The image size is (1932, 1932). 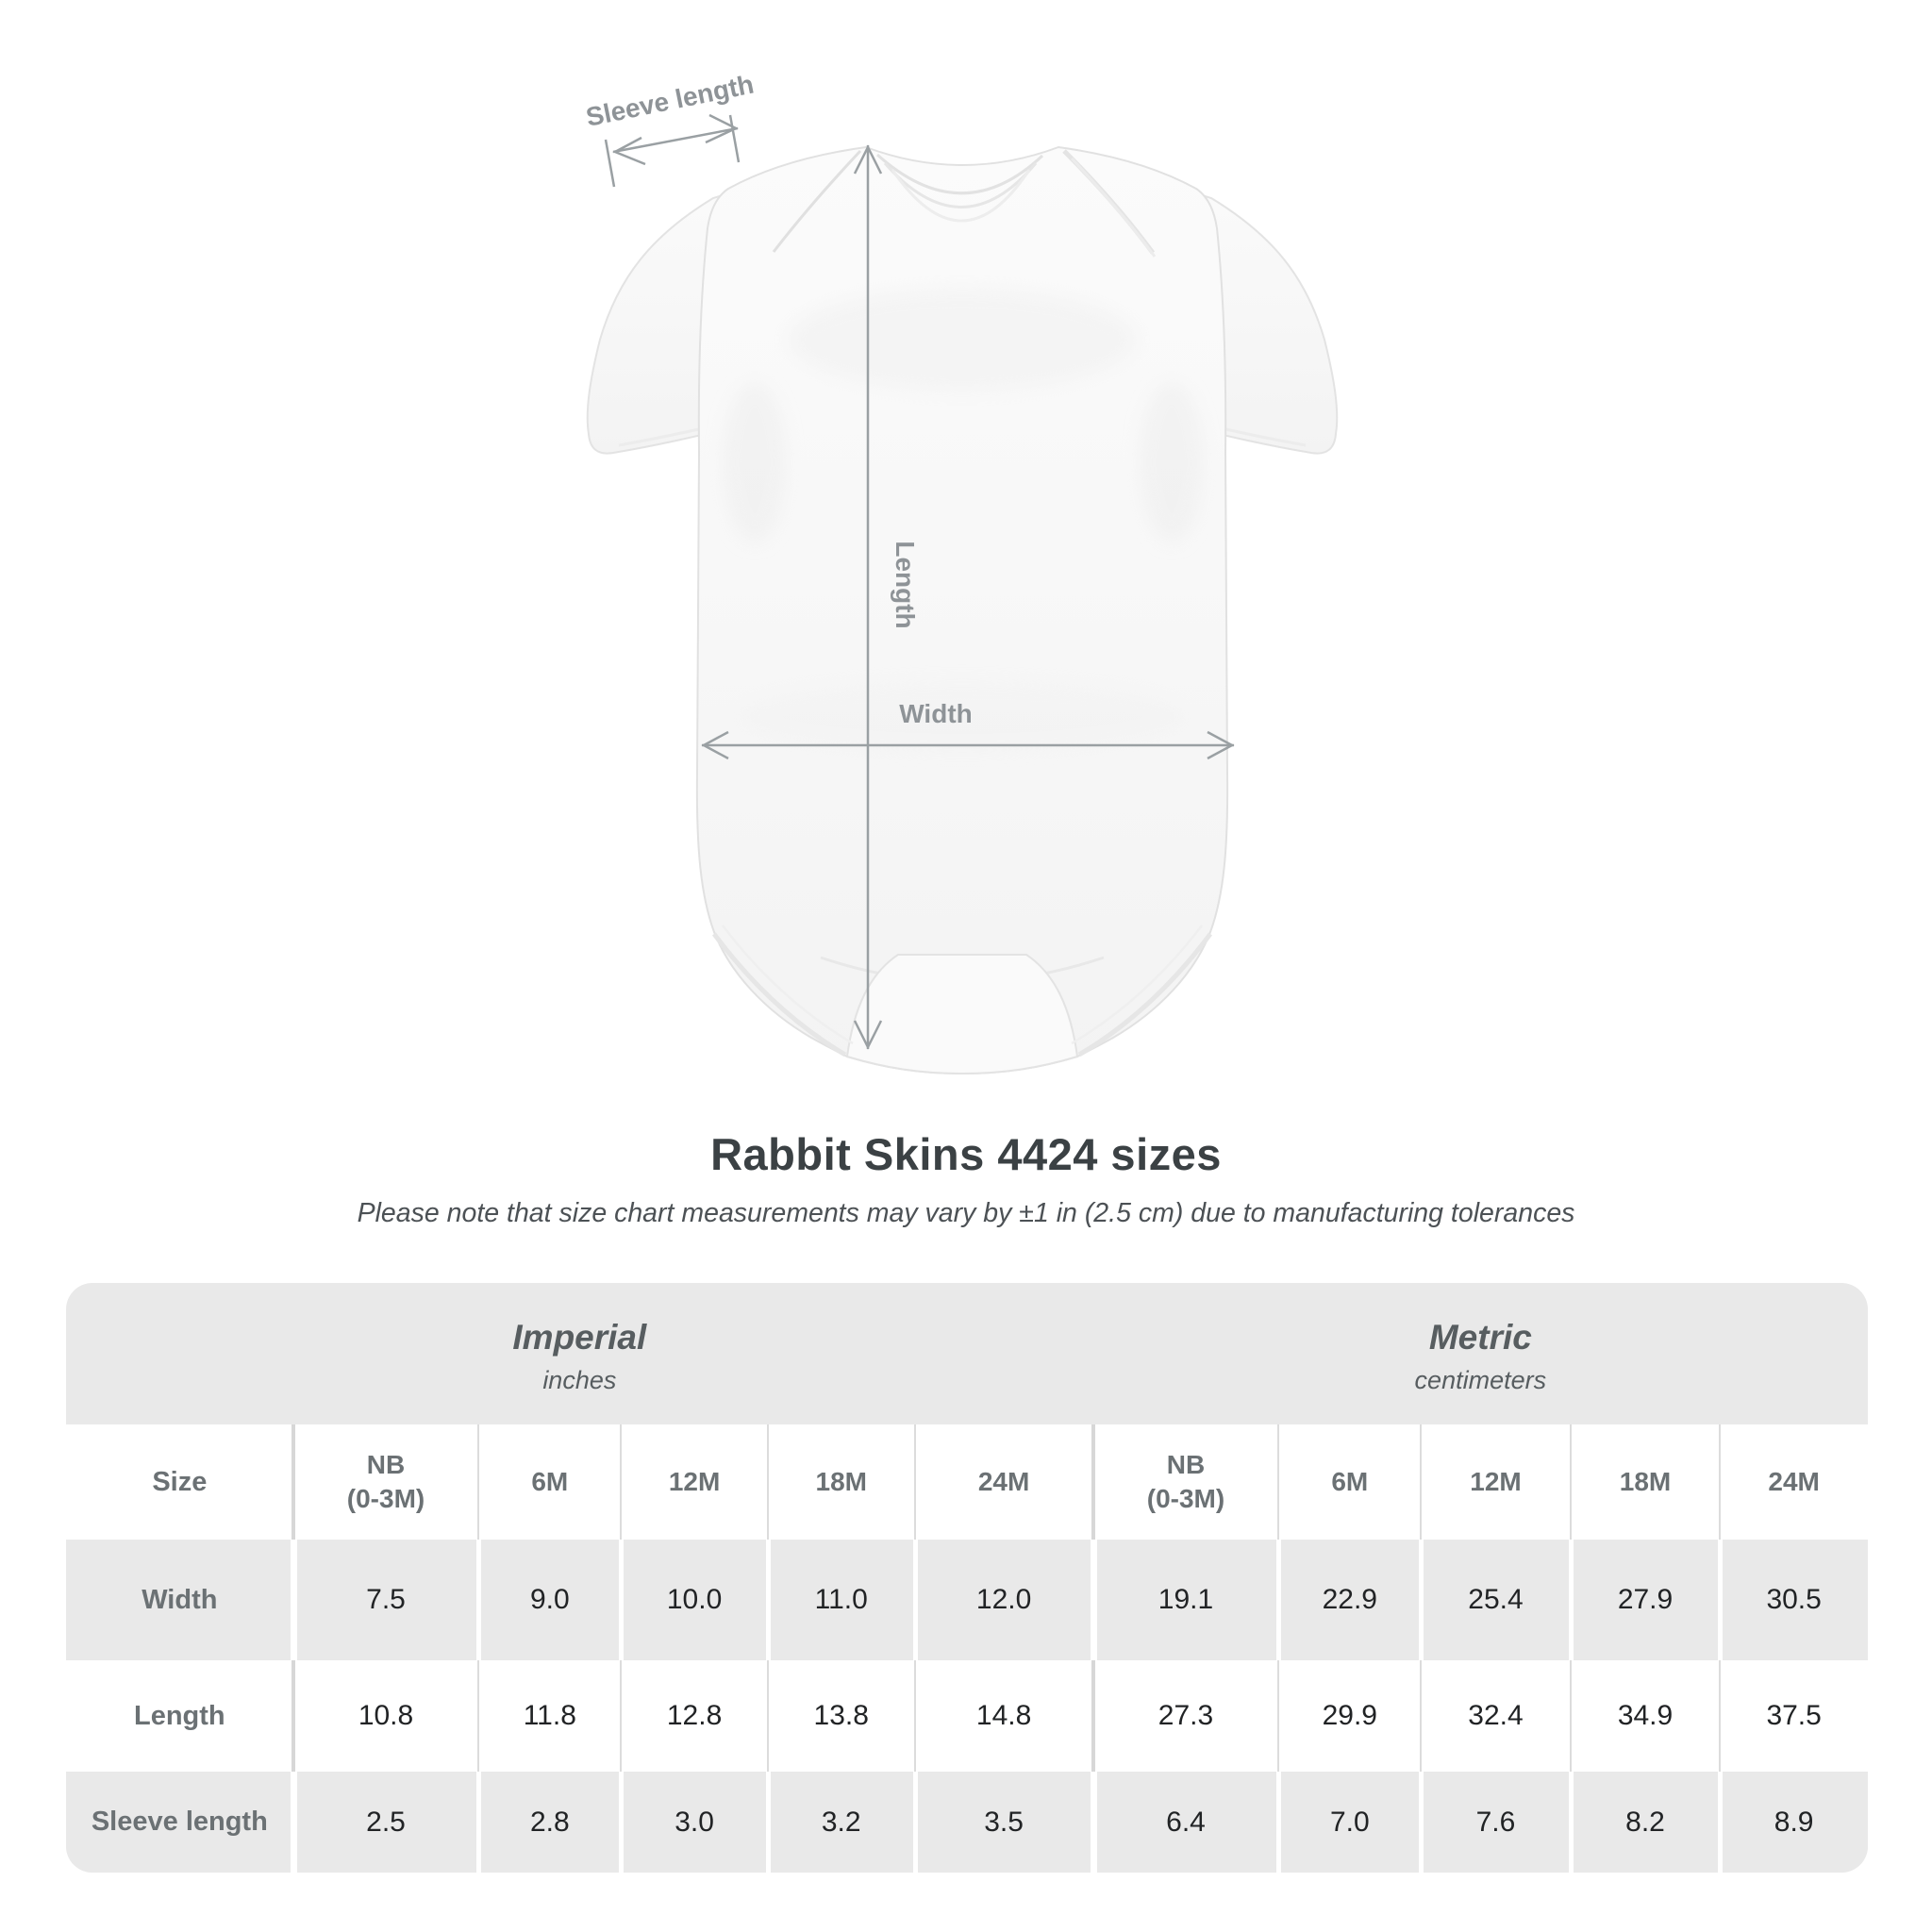 What do you see at coordinates (1348, 1822) in the screenshot?
I see `sleeve-metric-6m: 7.0` at bounding box center [1348, 1822].